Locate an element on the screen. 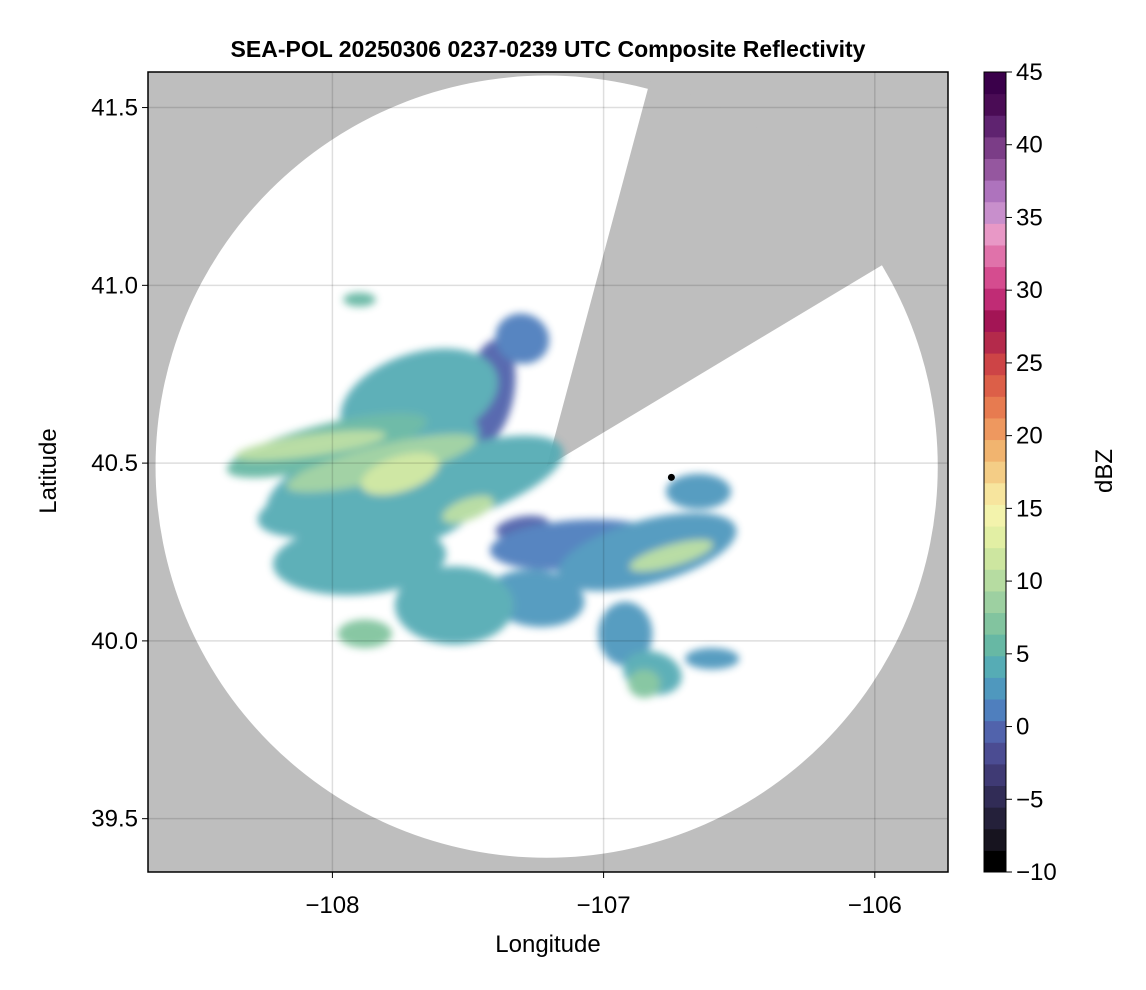  colorbar-tick-label-4: 10 is located at coordinates (1029, 581).